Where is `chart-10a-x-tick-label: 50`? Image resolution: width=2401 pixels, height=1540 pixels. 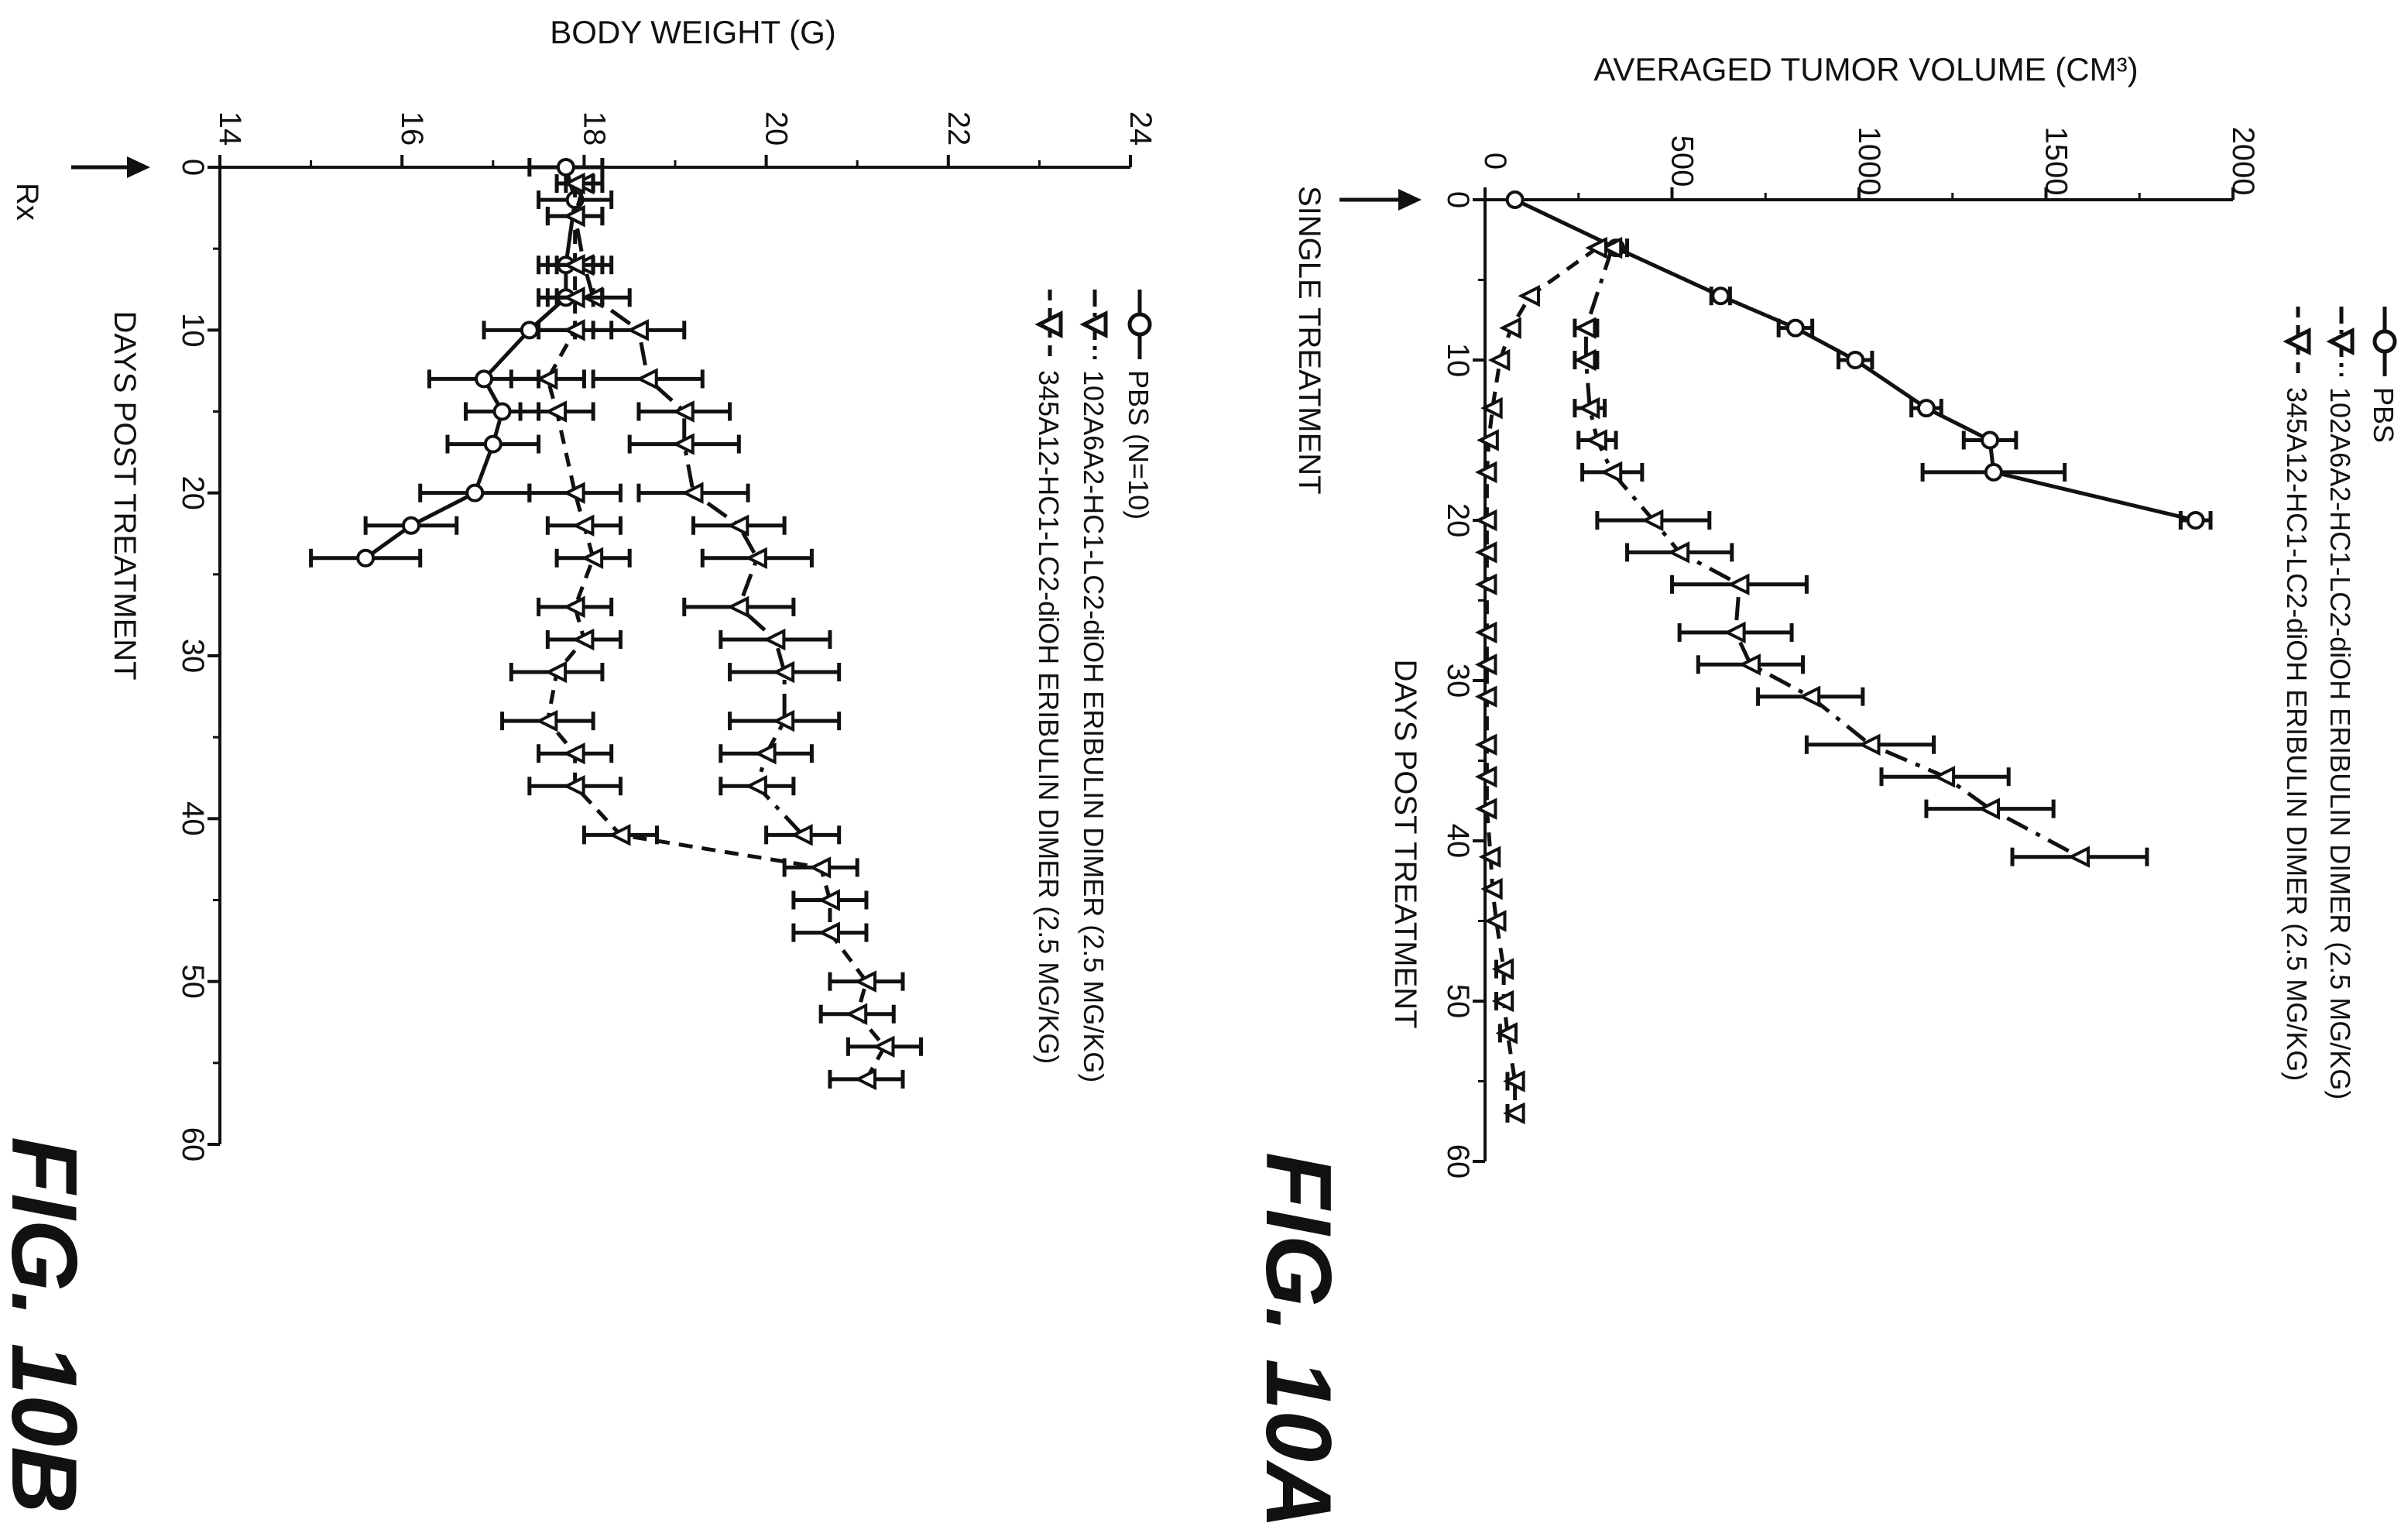
chart-10a-x-tick-label: 50 is located at coordinates (1458, 1001).